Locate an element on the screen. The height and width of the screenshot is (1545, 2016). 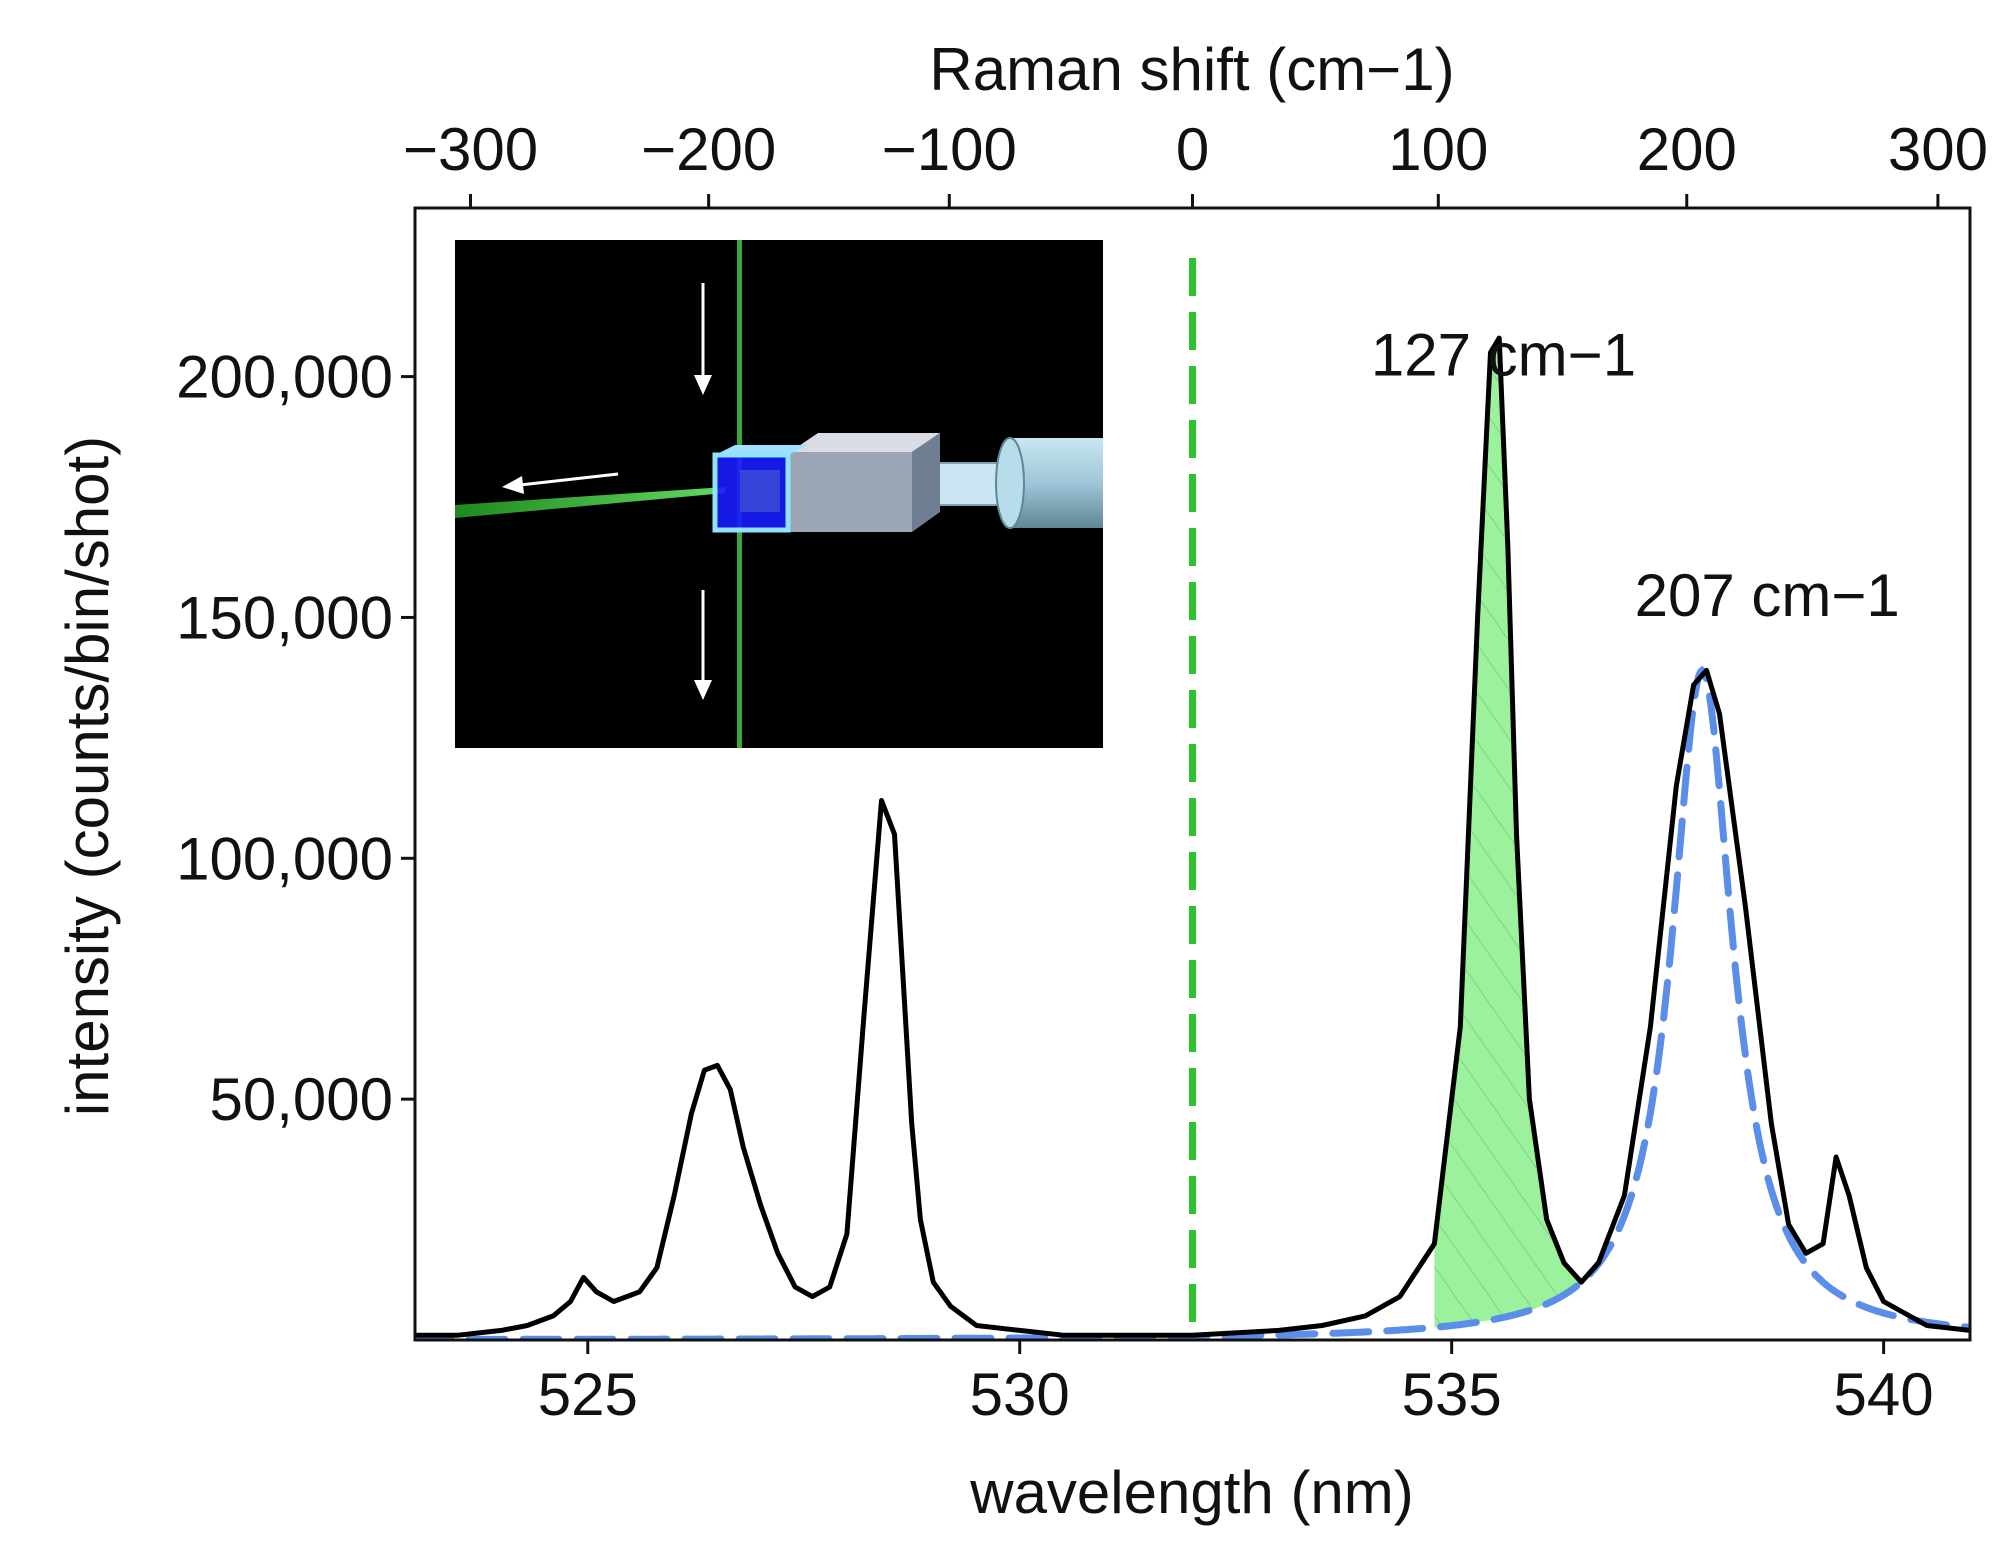
setup-inset is located at coordinates (779, 494).